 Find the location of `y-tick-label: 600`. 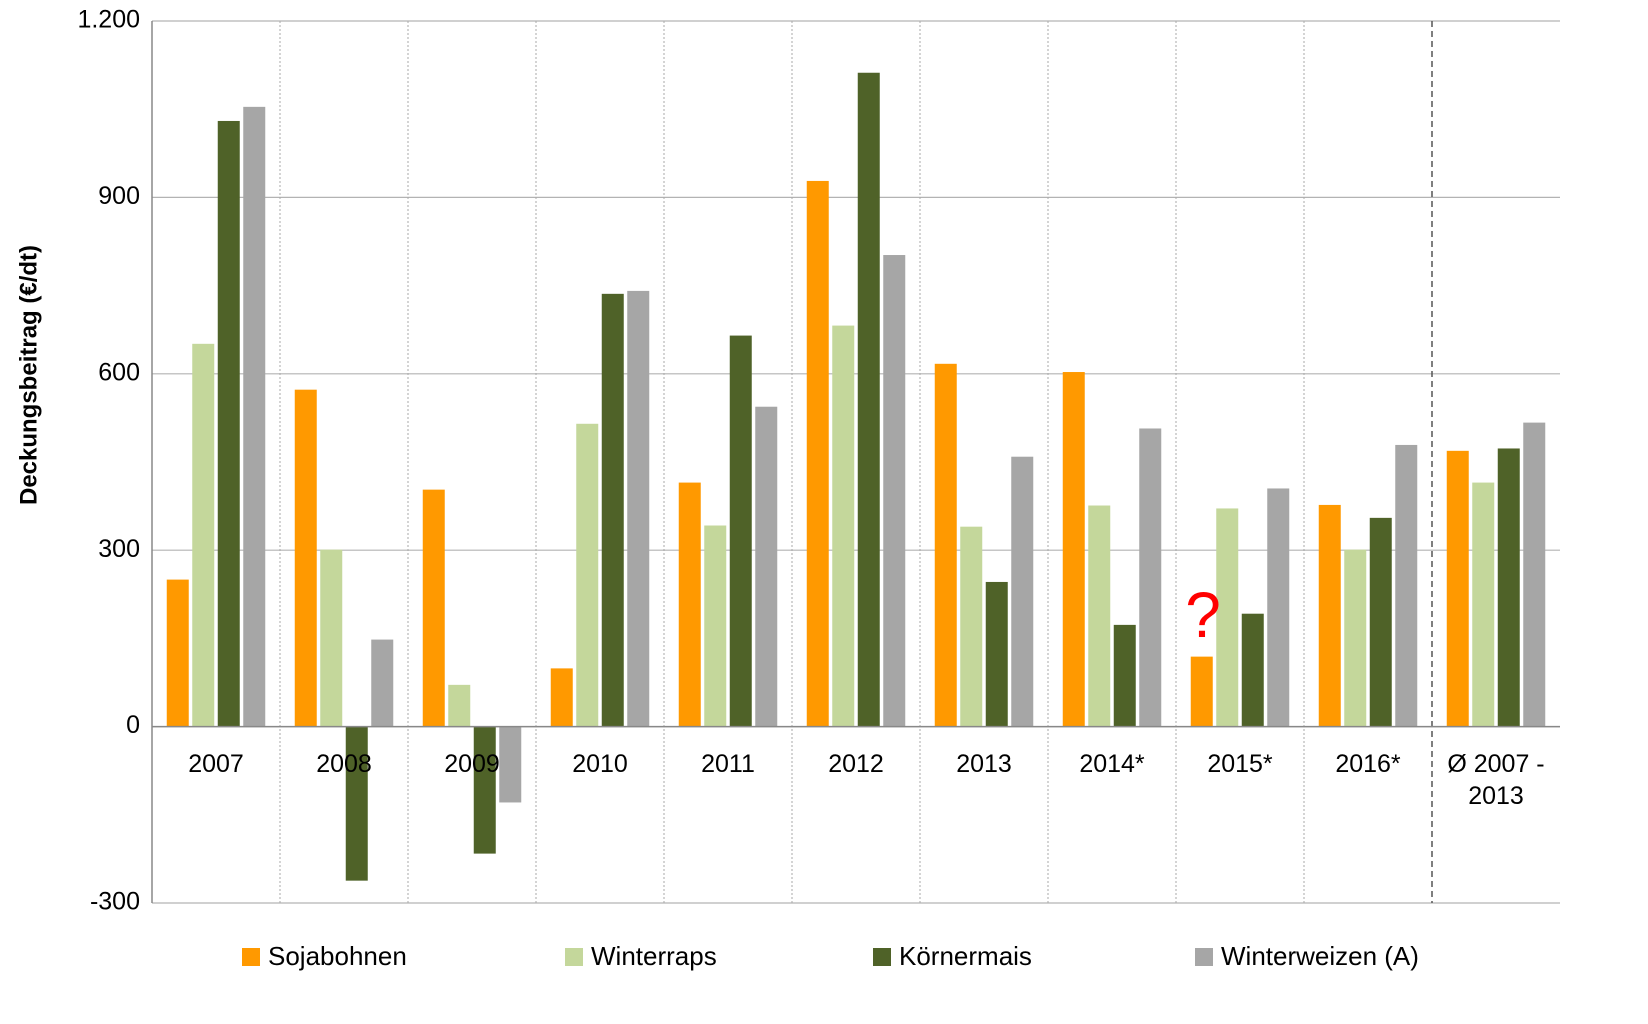

y-tick-label: 600 is located at coordinates (119, 372).